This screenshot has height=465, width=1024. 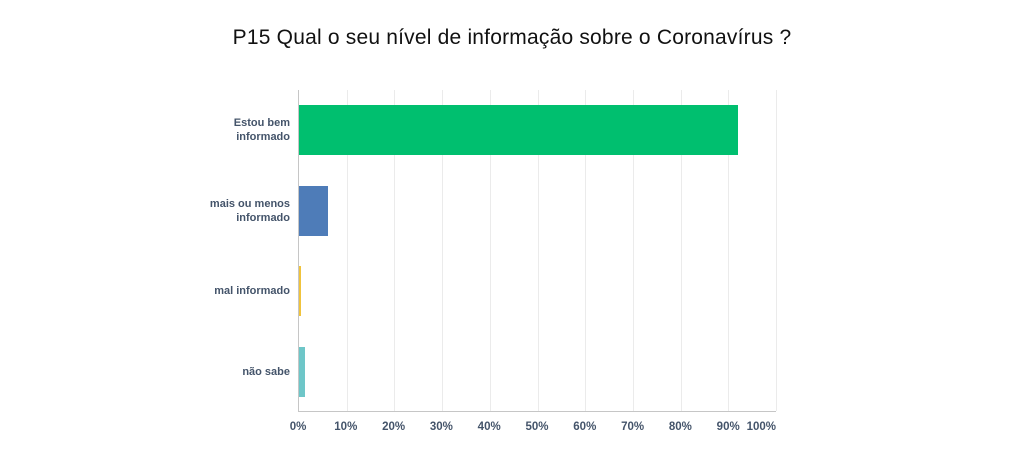 What do you see at coordinates (252, 291) in the screenshot?
I see `category-label: mal informado` at bounding box center [252, 291].